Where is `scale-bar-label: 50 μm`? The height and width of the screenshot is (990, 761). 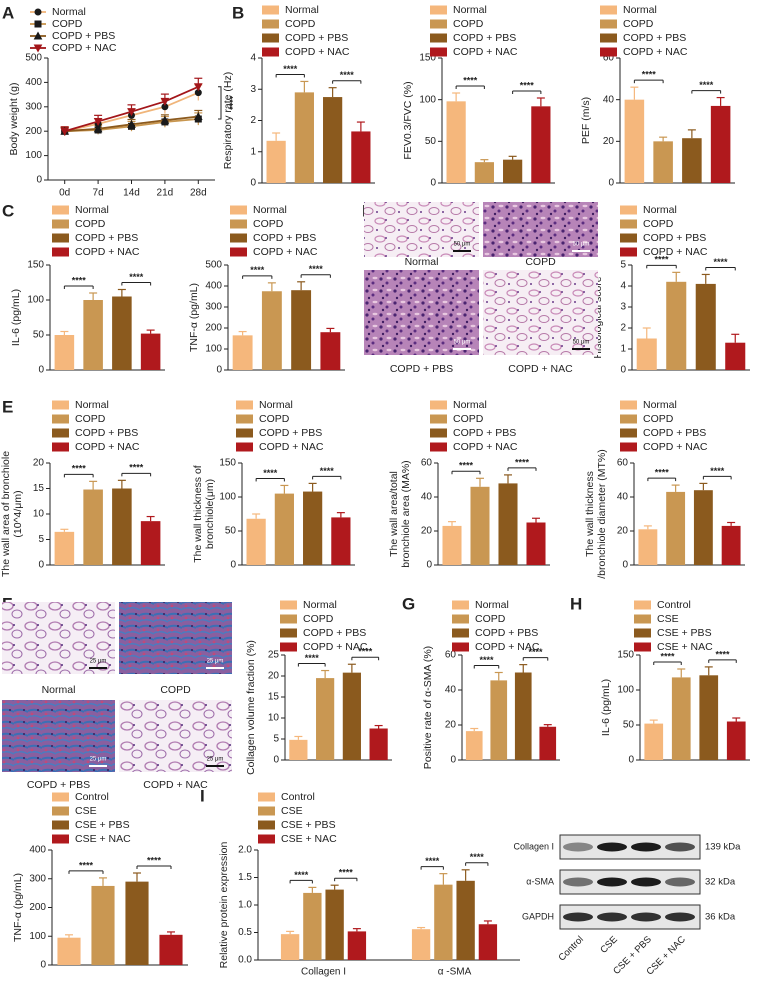 scale-bar-label: 50 μm is located at coordinates (581, 245).